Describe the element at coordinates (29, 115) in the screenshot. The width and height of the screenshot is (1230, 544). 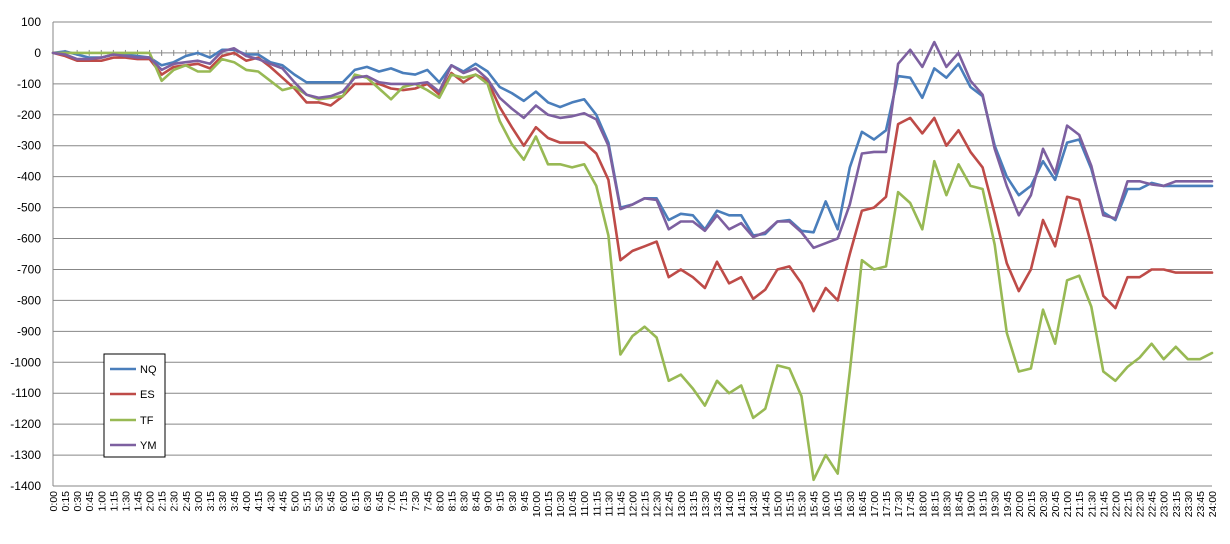
I see `y-tick-label: -200` at that location.